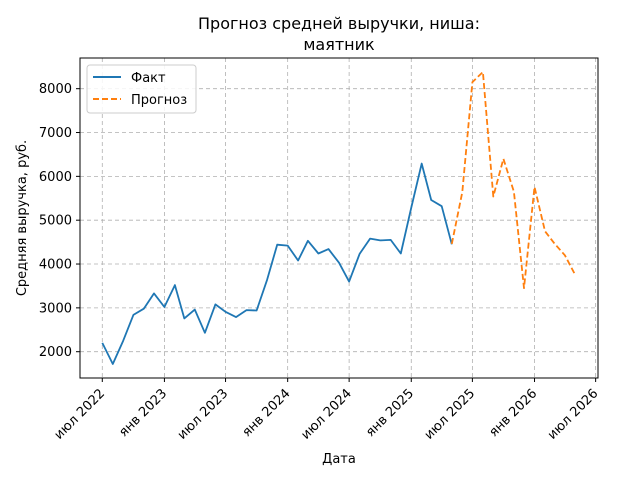 The height and width of the screenshot is (480, 640). Describe the element at coordinates (326, 414) in the screenshot. I see `x-tick-label: июл 2024` at that location.